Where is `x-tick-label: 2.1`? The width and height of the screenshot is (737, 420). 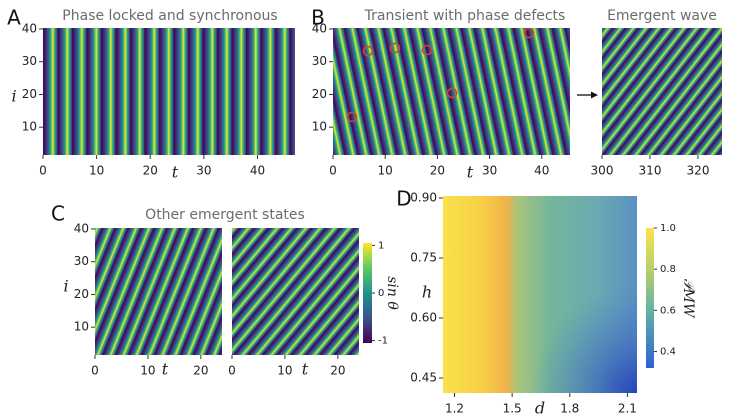
x-tick-label: 2.1 is located at coordinates (627, 409).